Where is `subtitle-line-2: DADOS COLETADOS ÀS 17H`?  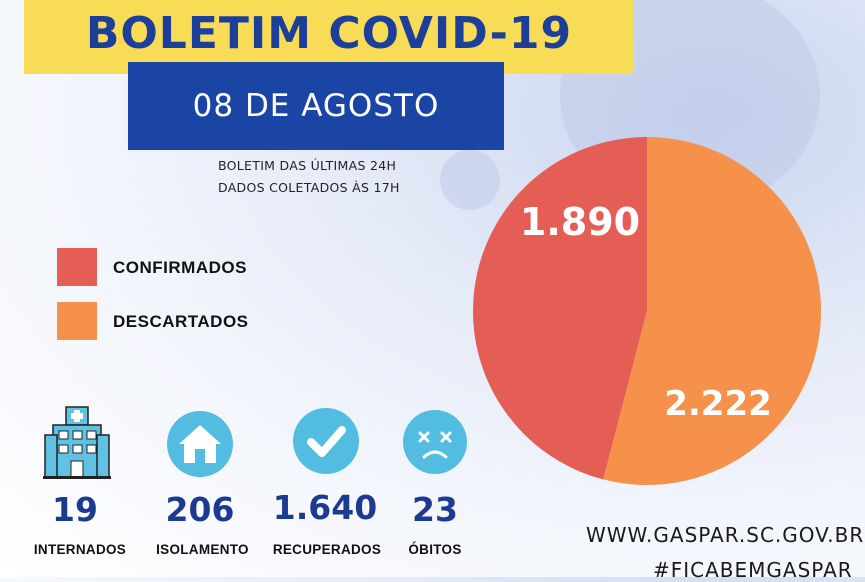
subtitle-line-2: DADOS COLETADOS ÀS 17H is located at coordinates (309, 187).